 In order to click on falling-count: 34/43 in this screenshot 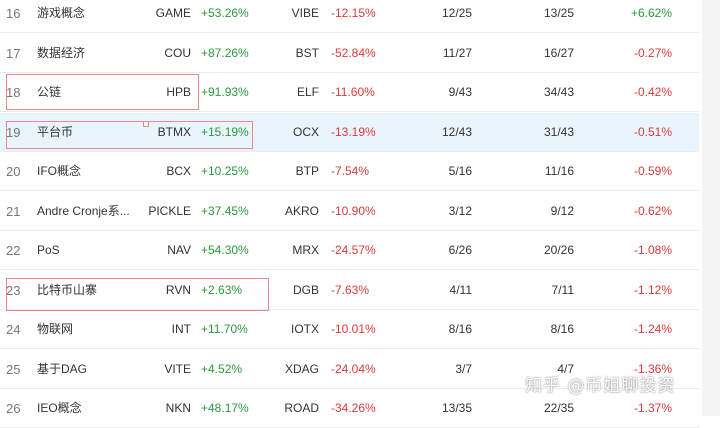, I will do `click(558, 92)`.